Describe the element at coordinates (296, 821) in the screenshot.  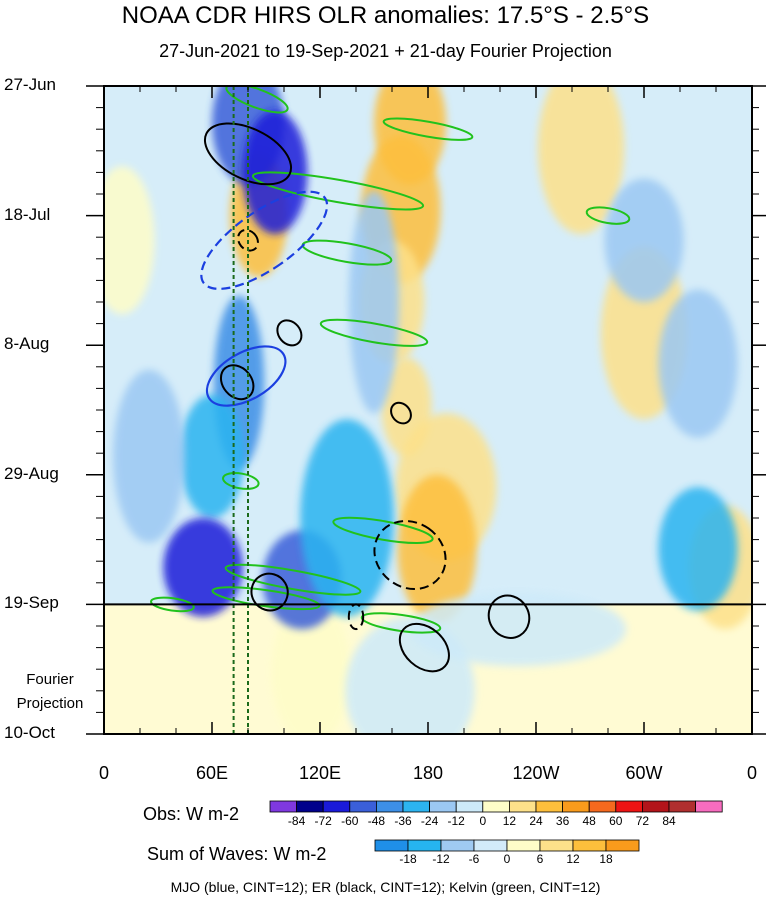
I see `obs-colorbar-level-label-0: -84` at that location.